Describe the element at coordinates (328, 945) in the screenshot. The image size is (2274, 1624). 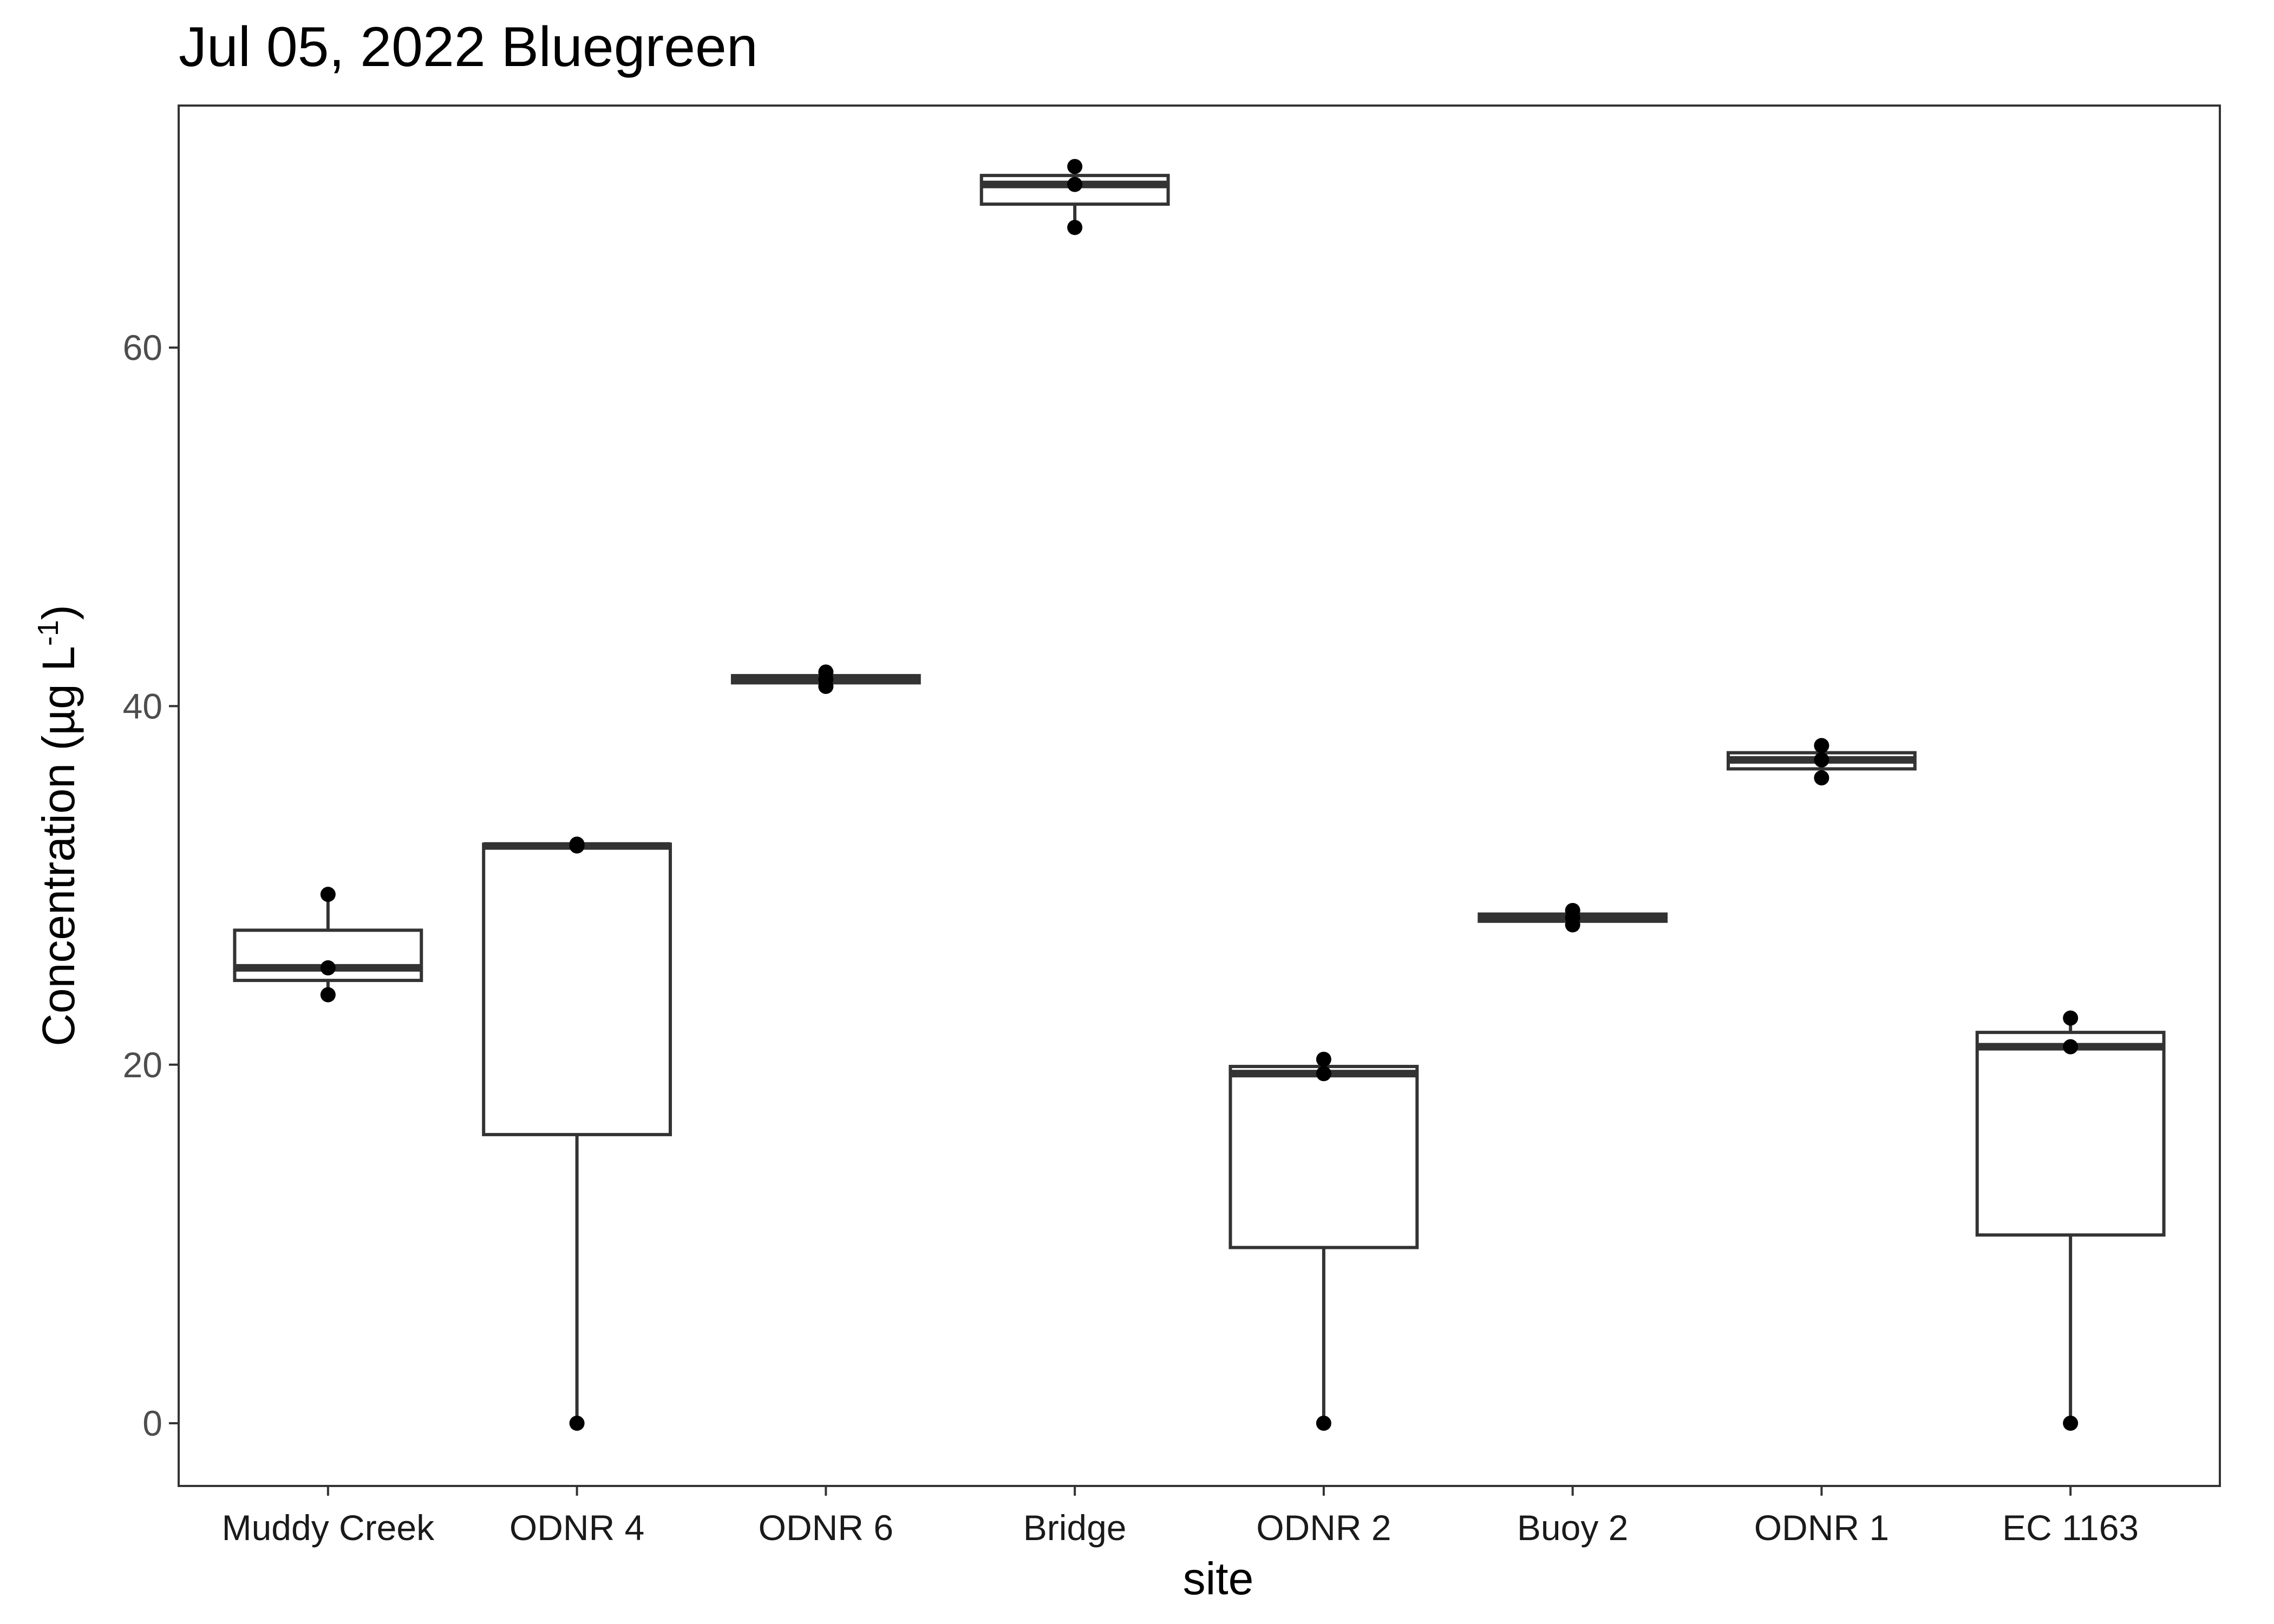
I see `box-muddy-creek` at that location.